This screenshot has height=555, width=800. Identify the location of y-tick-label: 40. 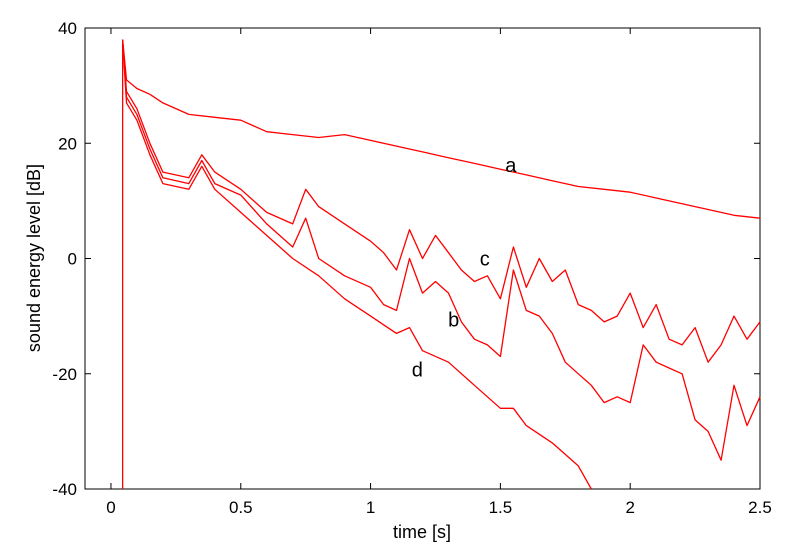
(67, 28).